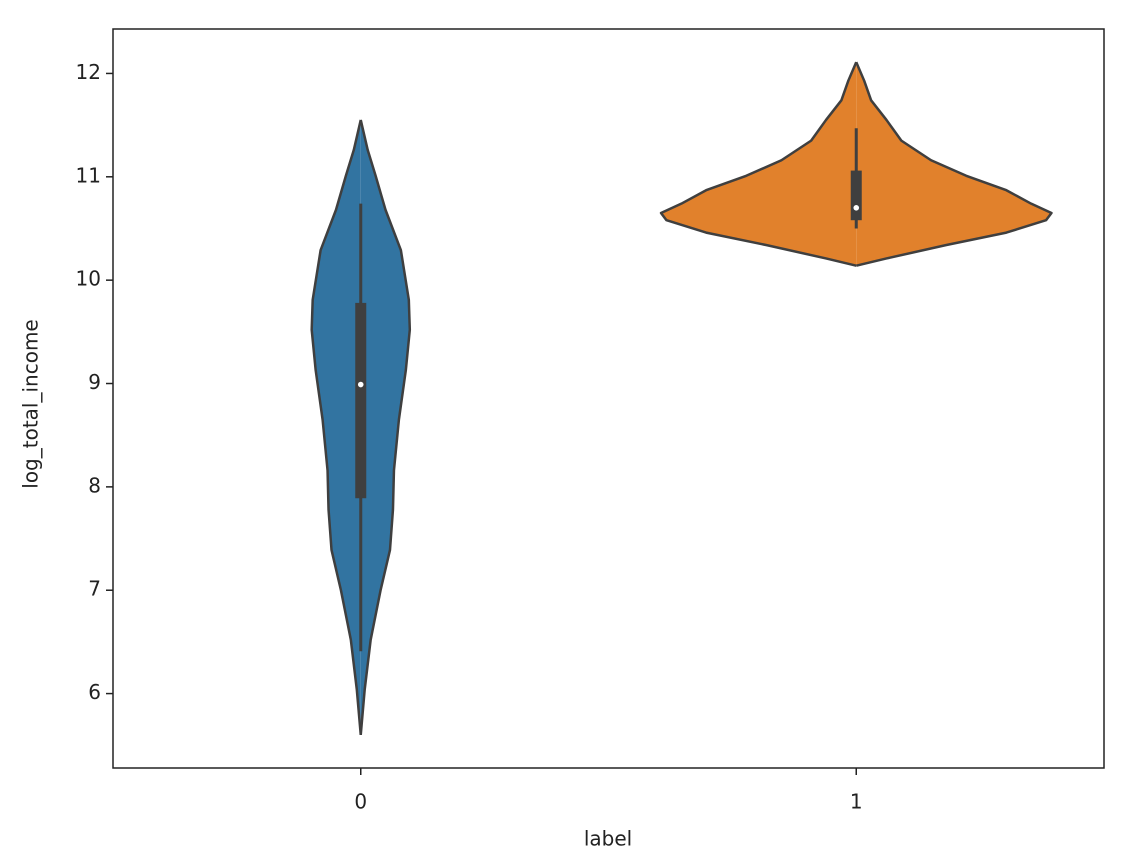 The width and height of the screenshot is (1124, 864). I want to click on y-tick-label: 12, so click(88, 72).